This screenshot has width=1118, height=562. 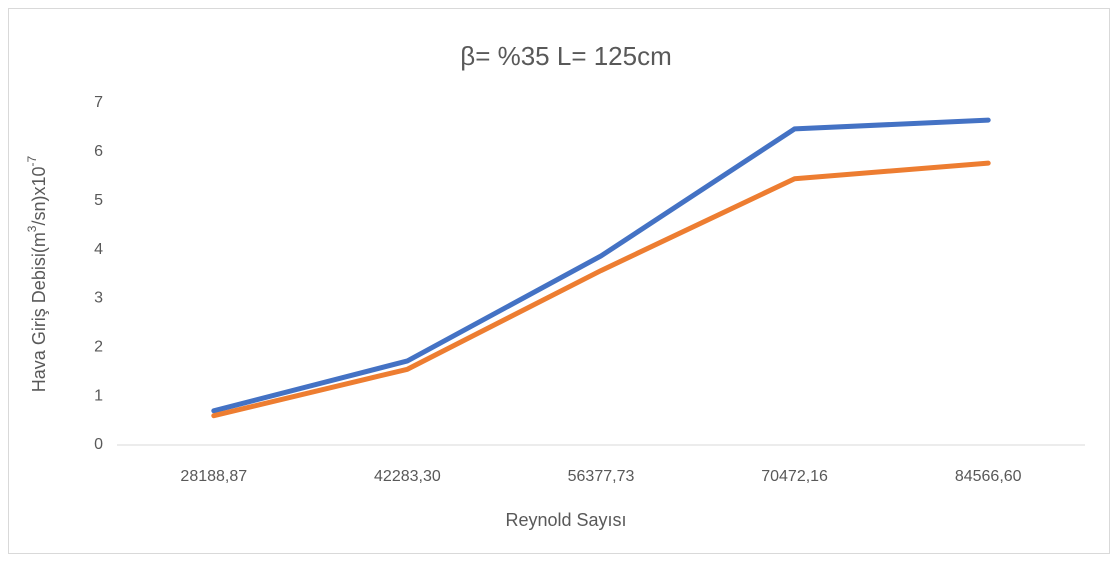 What do you see at coordinates (566, 56) in the screenshot?
I see `chart-title: β= %35 L= 125cm` at bounding box center [566, 56].